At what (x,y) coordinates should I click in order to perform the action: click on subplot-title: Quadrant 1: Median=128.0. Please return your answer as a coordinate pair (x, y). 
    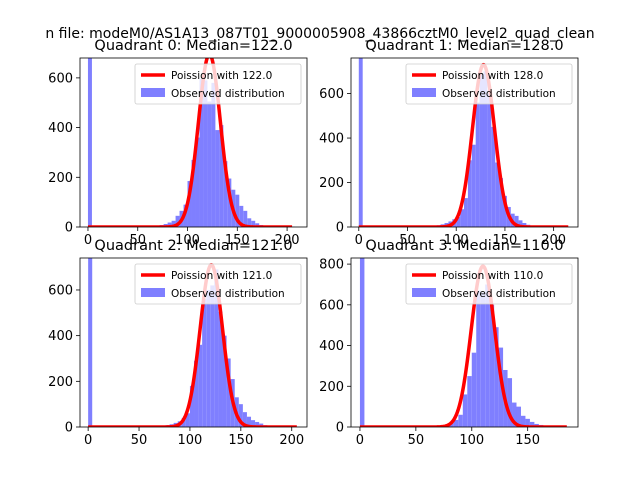
    Looking at the image, I should click on (464, 46).